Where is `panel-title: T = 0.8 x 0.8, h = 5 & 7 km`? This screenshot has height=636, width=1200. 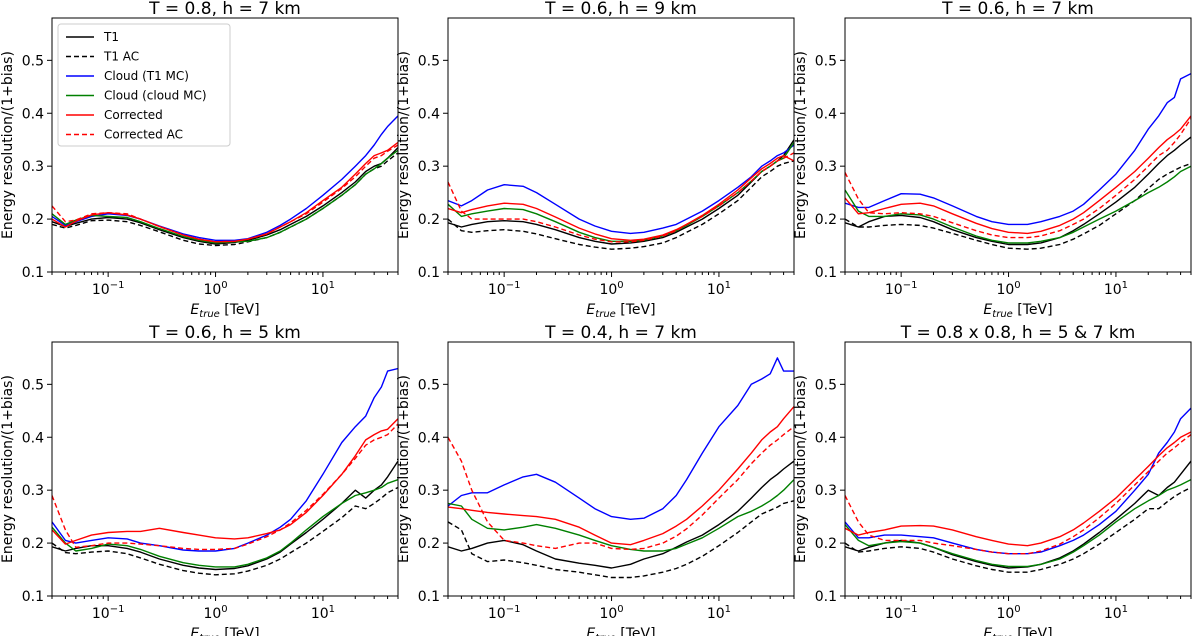
panel-title: T = 0.8 x 0.8, h = 5 & 7 km is located at coordinates (1018, 333).